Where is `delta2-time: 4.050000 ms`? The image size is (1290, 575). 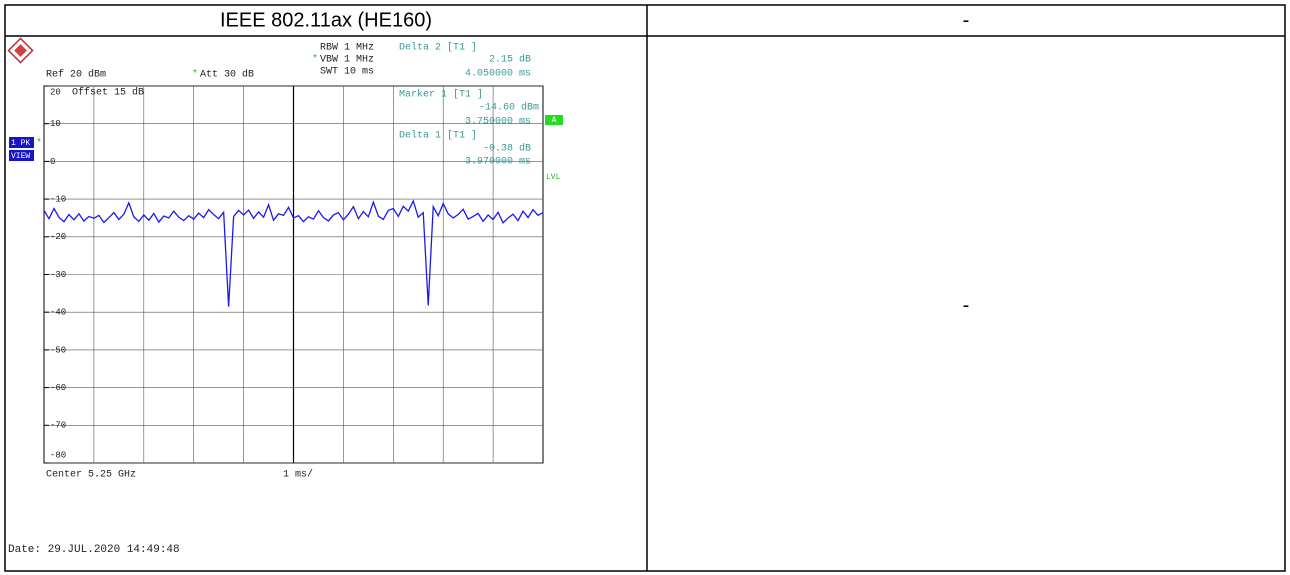 delta2-time: 4.050000 ms is located at coordinates (498, 74).